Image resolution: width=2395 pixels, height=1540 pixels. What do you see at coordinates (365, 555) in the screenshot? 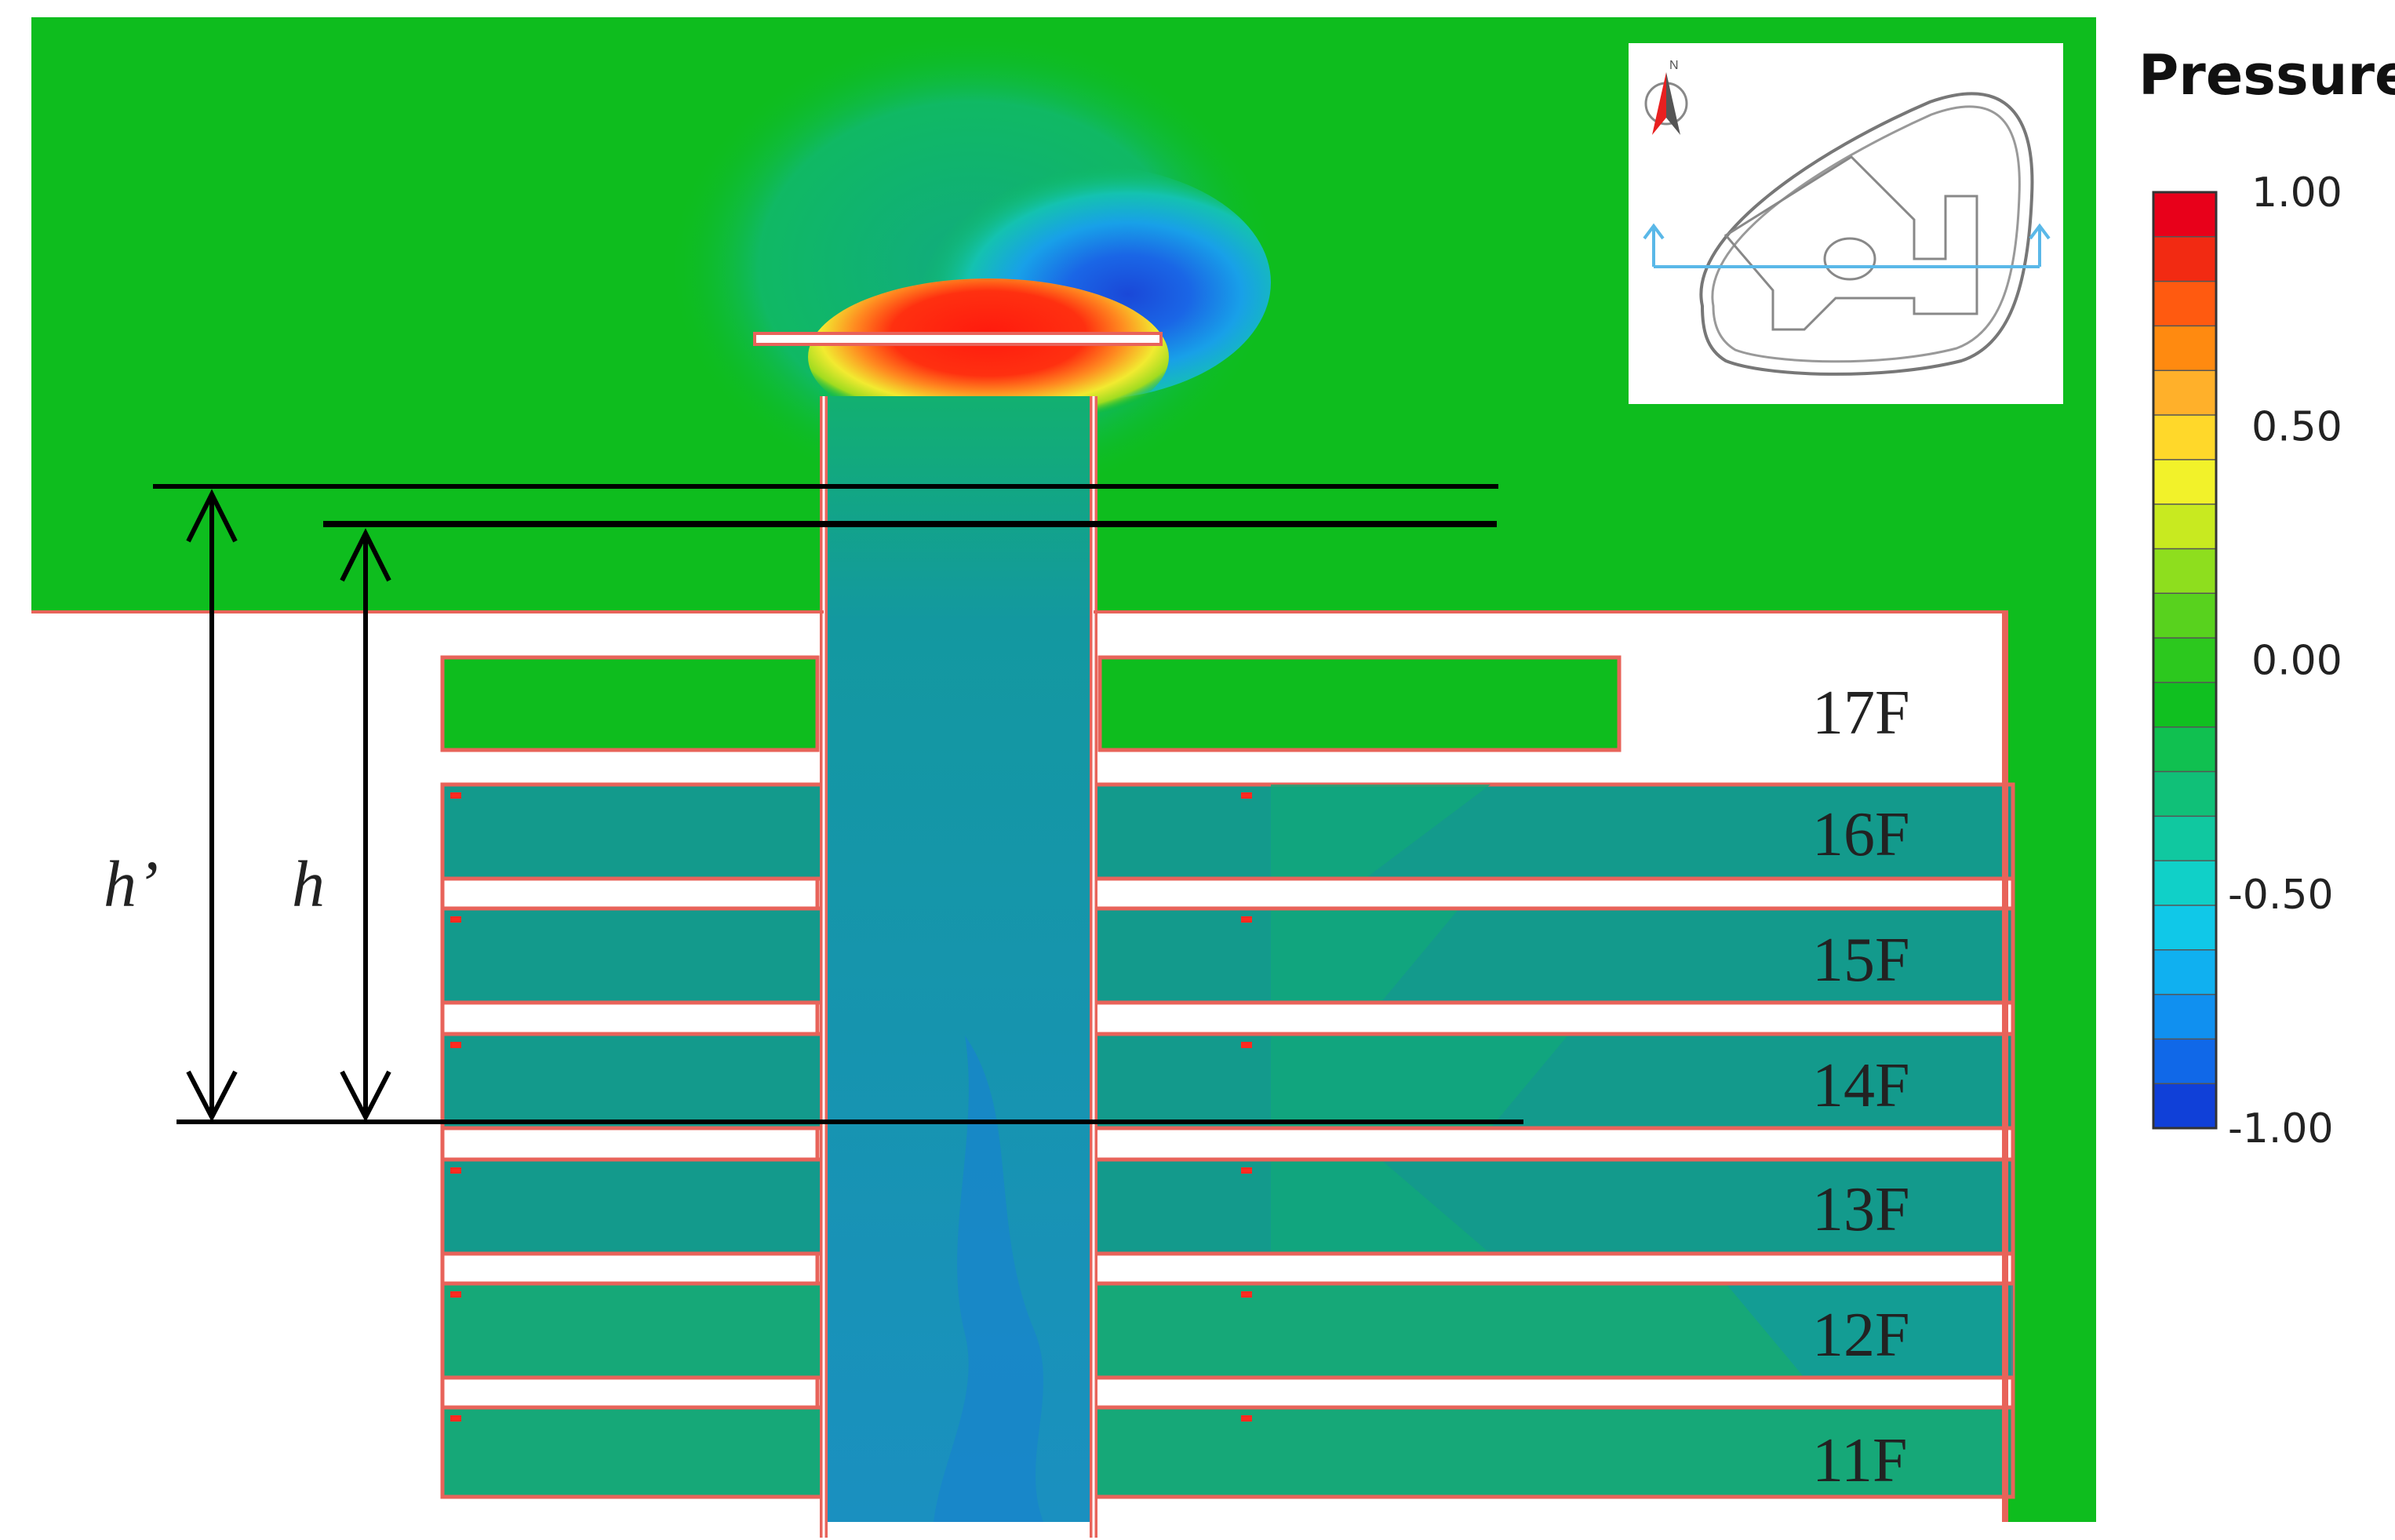
I see `h-arrow-top` at bounding box center [365, 555].